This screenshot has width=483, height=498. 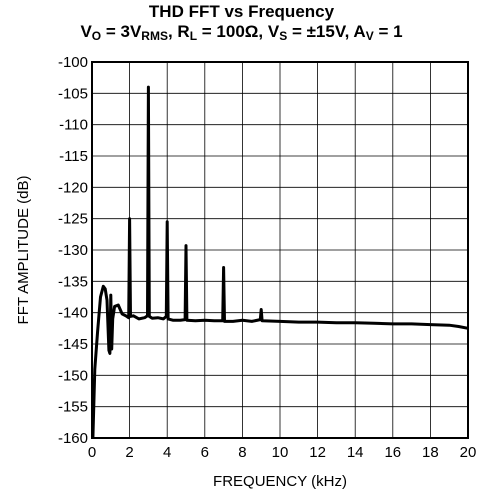 I want to click on y-tick-label: -110, so click(x=73, y=125).